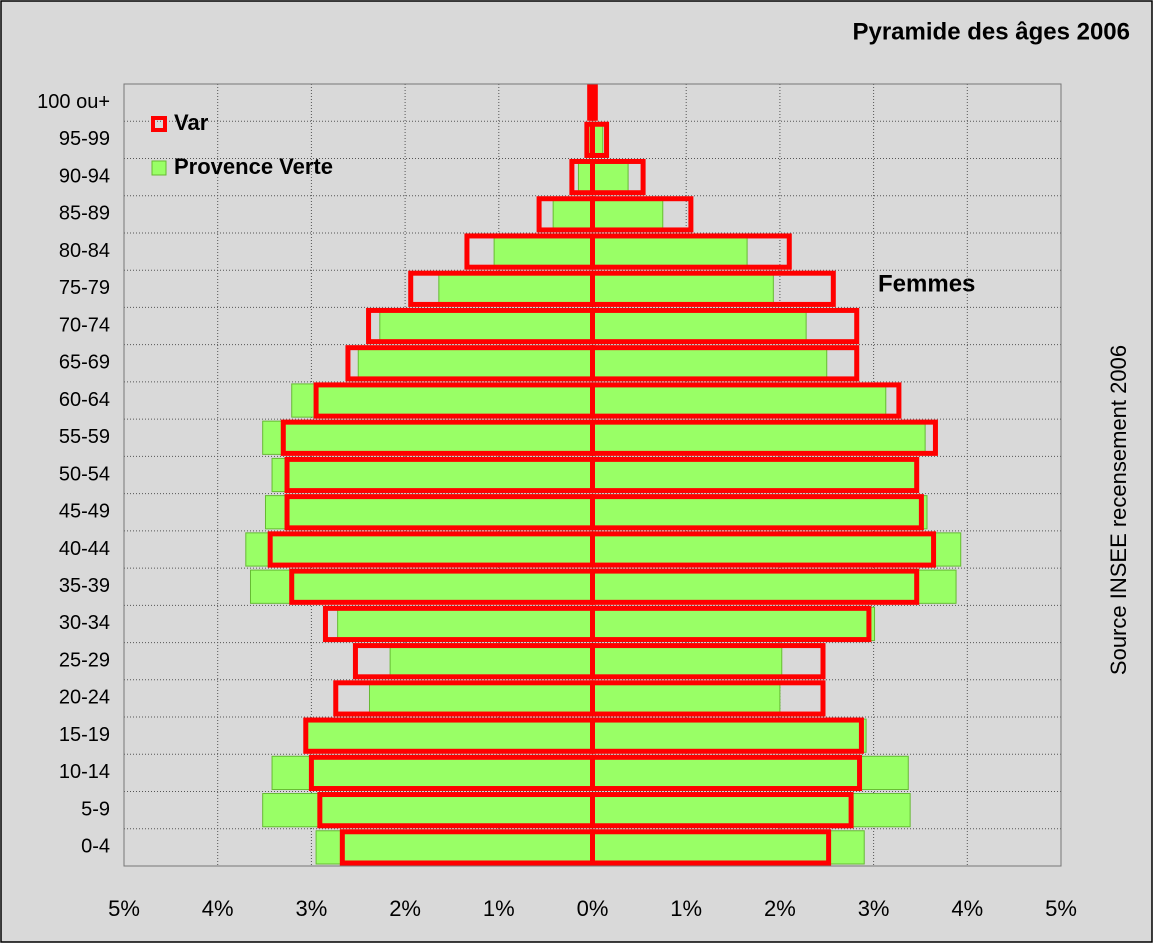 This screenshot has width=1153, height=943. Describe the element at coordinates (73, 102) in the screenshot. I see `y-tick-label: 100 ou+` at that location.